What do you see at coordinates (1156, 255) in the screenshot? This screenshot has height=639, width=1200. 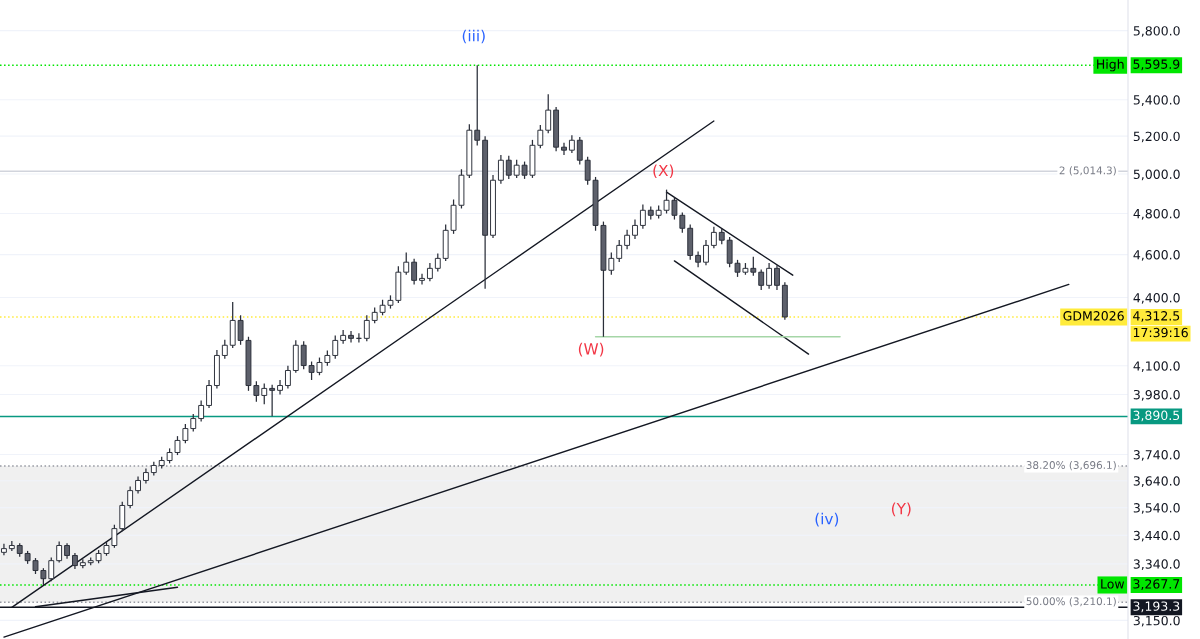 I see `y-tick-label: 4,600.0` at bounding box center [1156, 255].